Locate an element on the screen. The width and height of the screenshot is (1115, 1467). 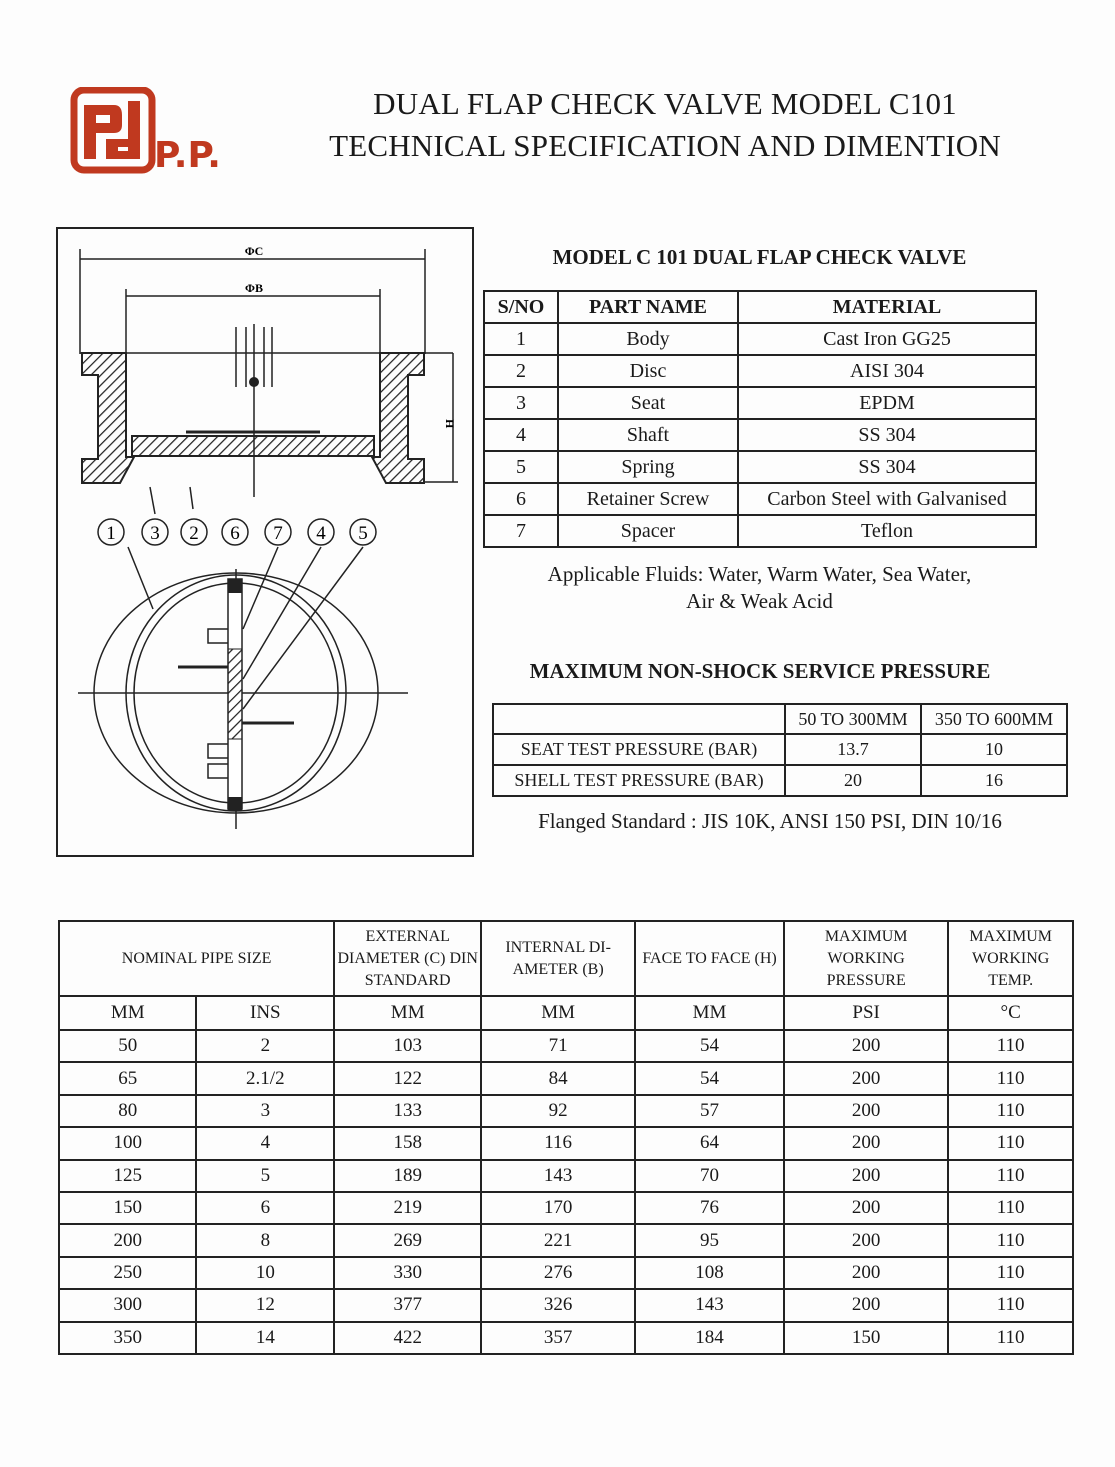
table-cell: 5 is located at coordinates (521, 467).